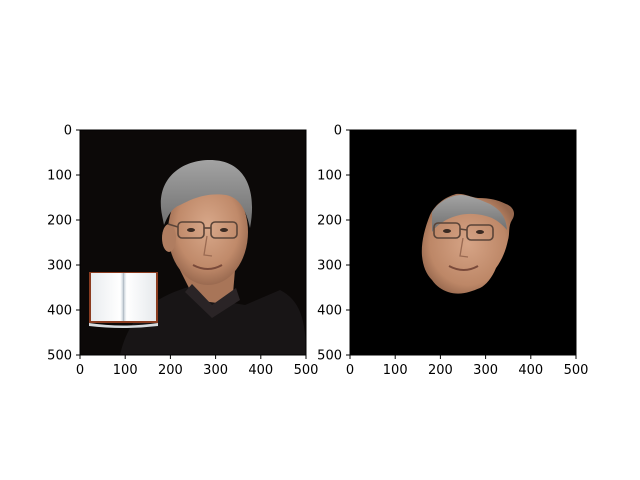 The height and width of the screenshot is (480, 640). What do you see at coordinates (338, 131) in the screenshot?
I see `right-y-tick-label: 0` at bounding box center [338, 131].